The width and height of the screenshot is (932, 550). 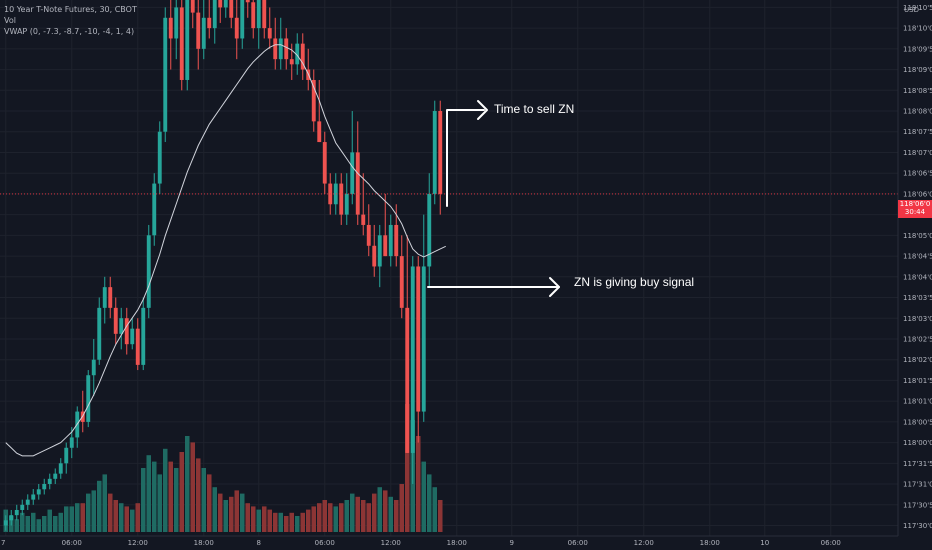 I want to click on price-tick-label: 118'07'0, so click(x=917, y=153).